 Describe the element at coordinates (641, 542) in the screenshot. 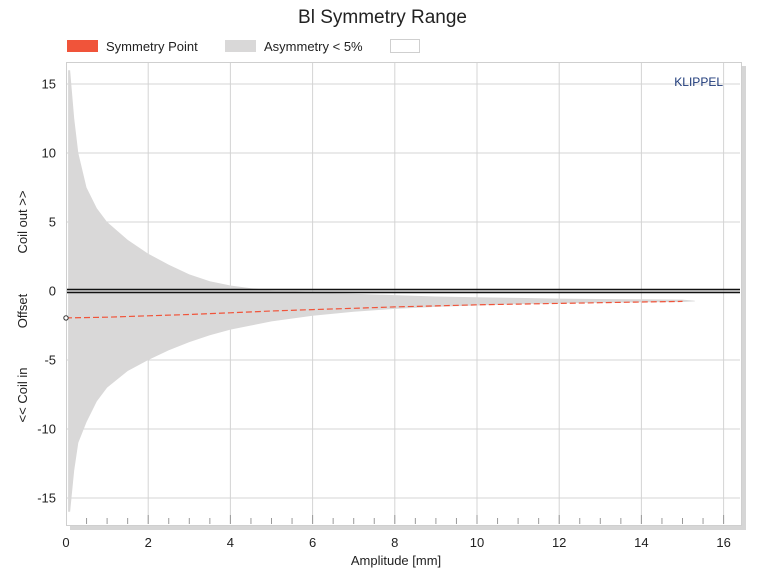

I see `x-tick-label-14: 14` at that location.